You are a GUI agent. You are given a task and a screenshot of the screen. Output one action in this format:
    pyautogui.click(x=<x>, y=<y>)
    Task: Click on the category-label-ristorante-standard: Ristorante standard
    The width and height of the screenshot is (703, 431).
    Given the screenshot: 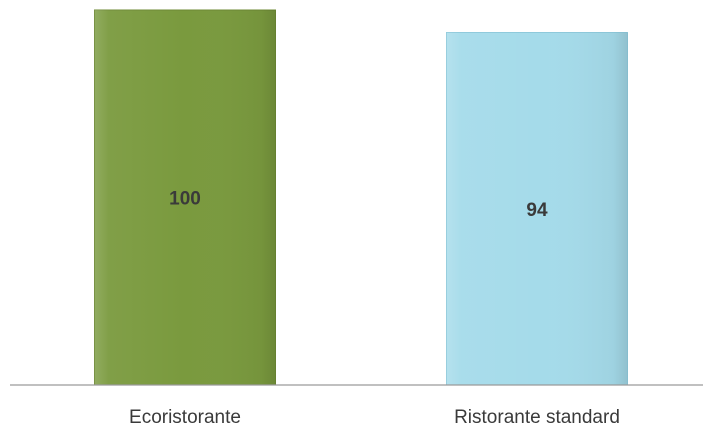 What is the action you would take?
    pyautogui.click(x=537, y=416)
    